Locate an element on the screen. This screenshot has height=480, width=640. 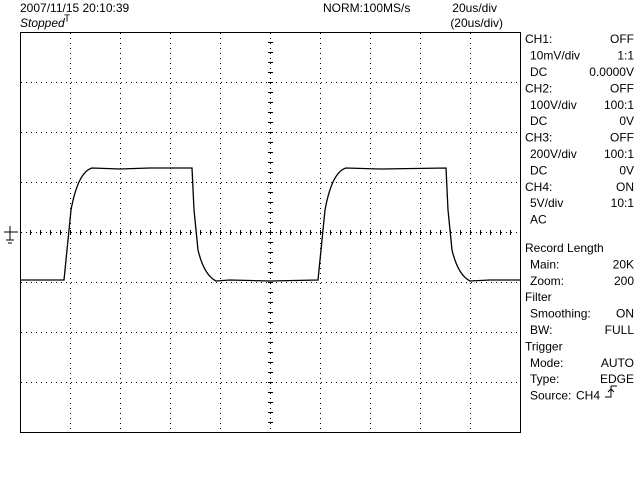
datetime: 2007/11/15 20:10:39 is located at coordinates (75, 8).